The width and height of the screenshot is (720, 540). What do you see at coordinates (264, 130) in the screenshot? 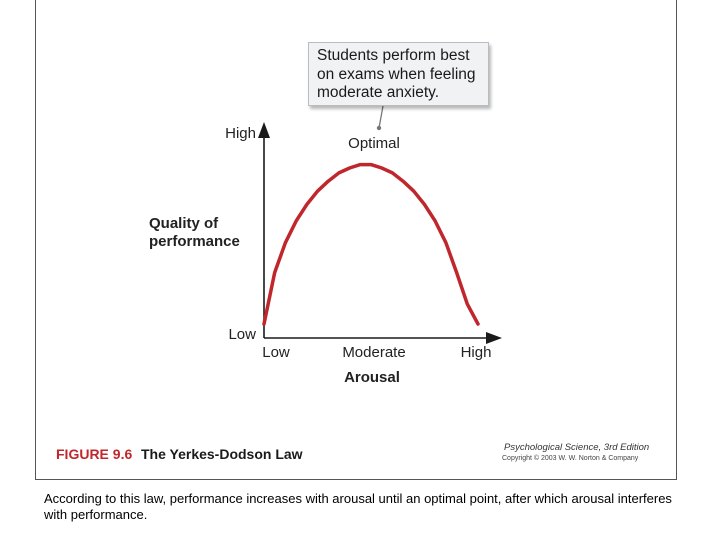
I see `y-axis-arrow` at bounding box center [264, 130].